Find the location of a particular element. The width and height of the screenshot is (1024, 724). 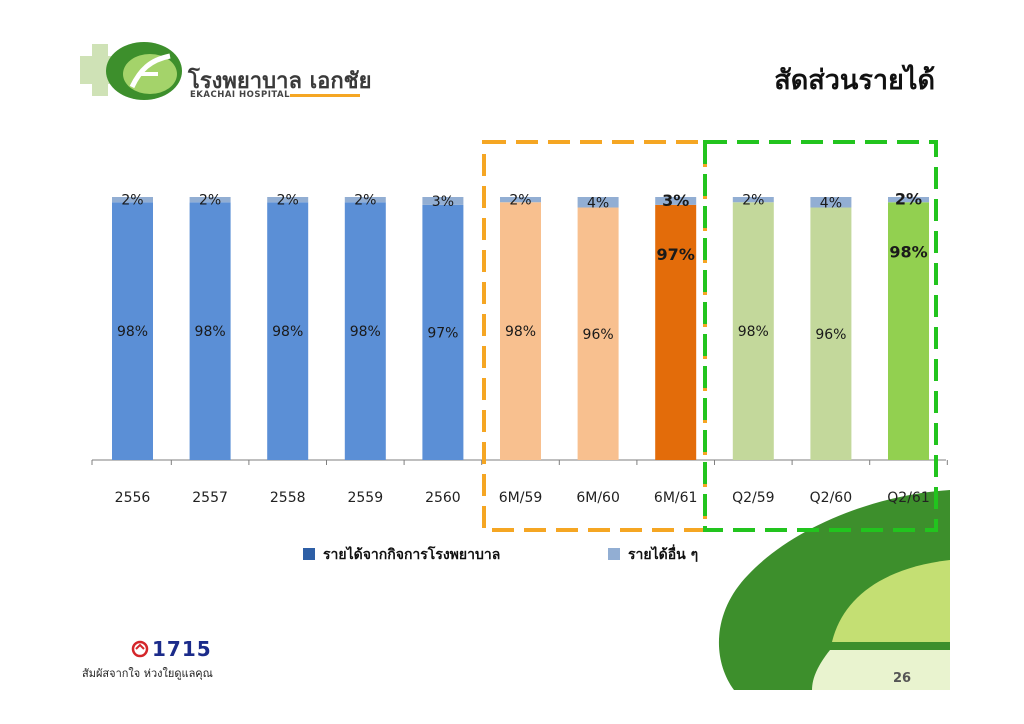

bar-hospital-6M/59 is located at coordinates (520, 331).